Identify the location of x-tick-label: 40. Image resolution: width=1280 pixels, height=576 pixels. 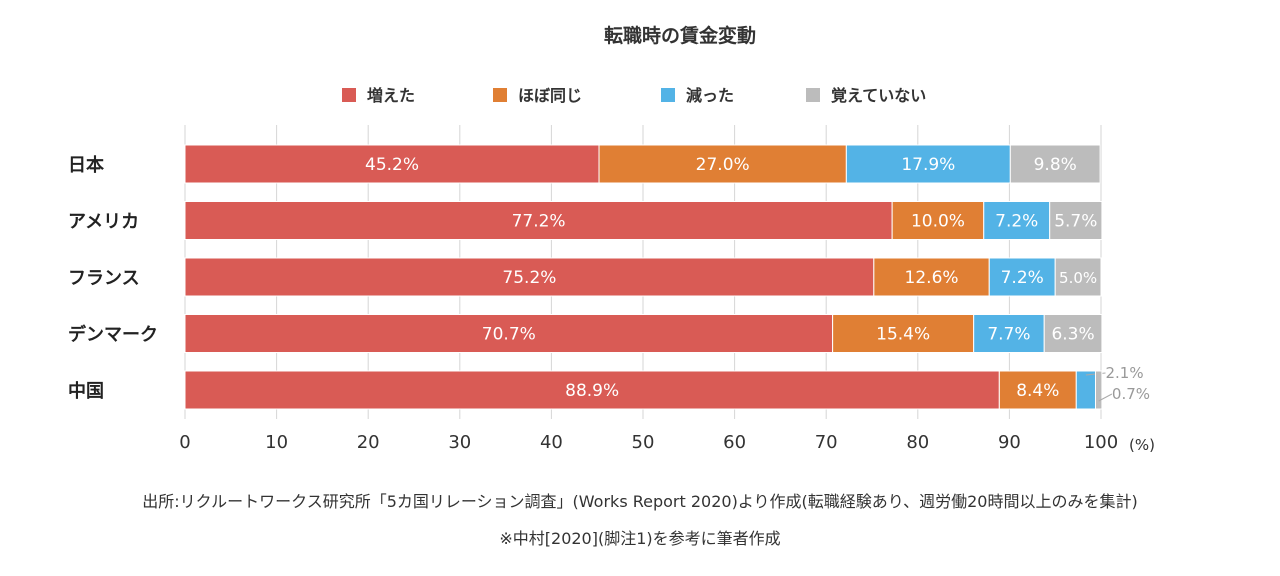
(551, 442).